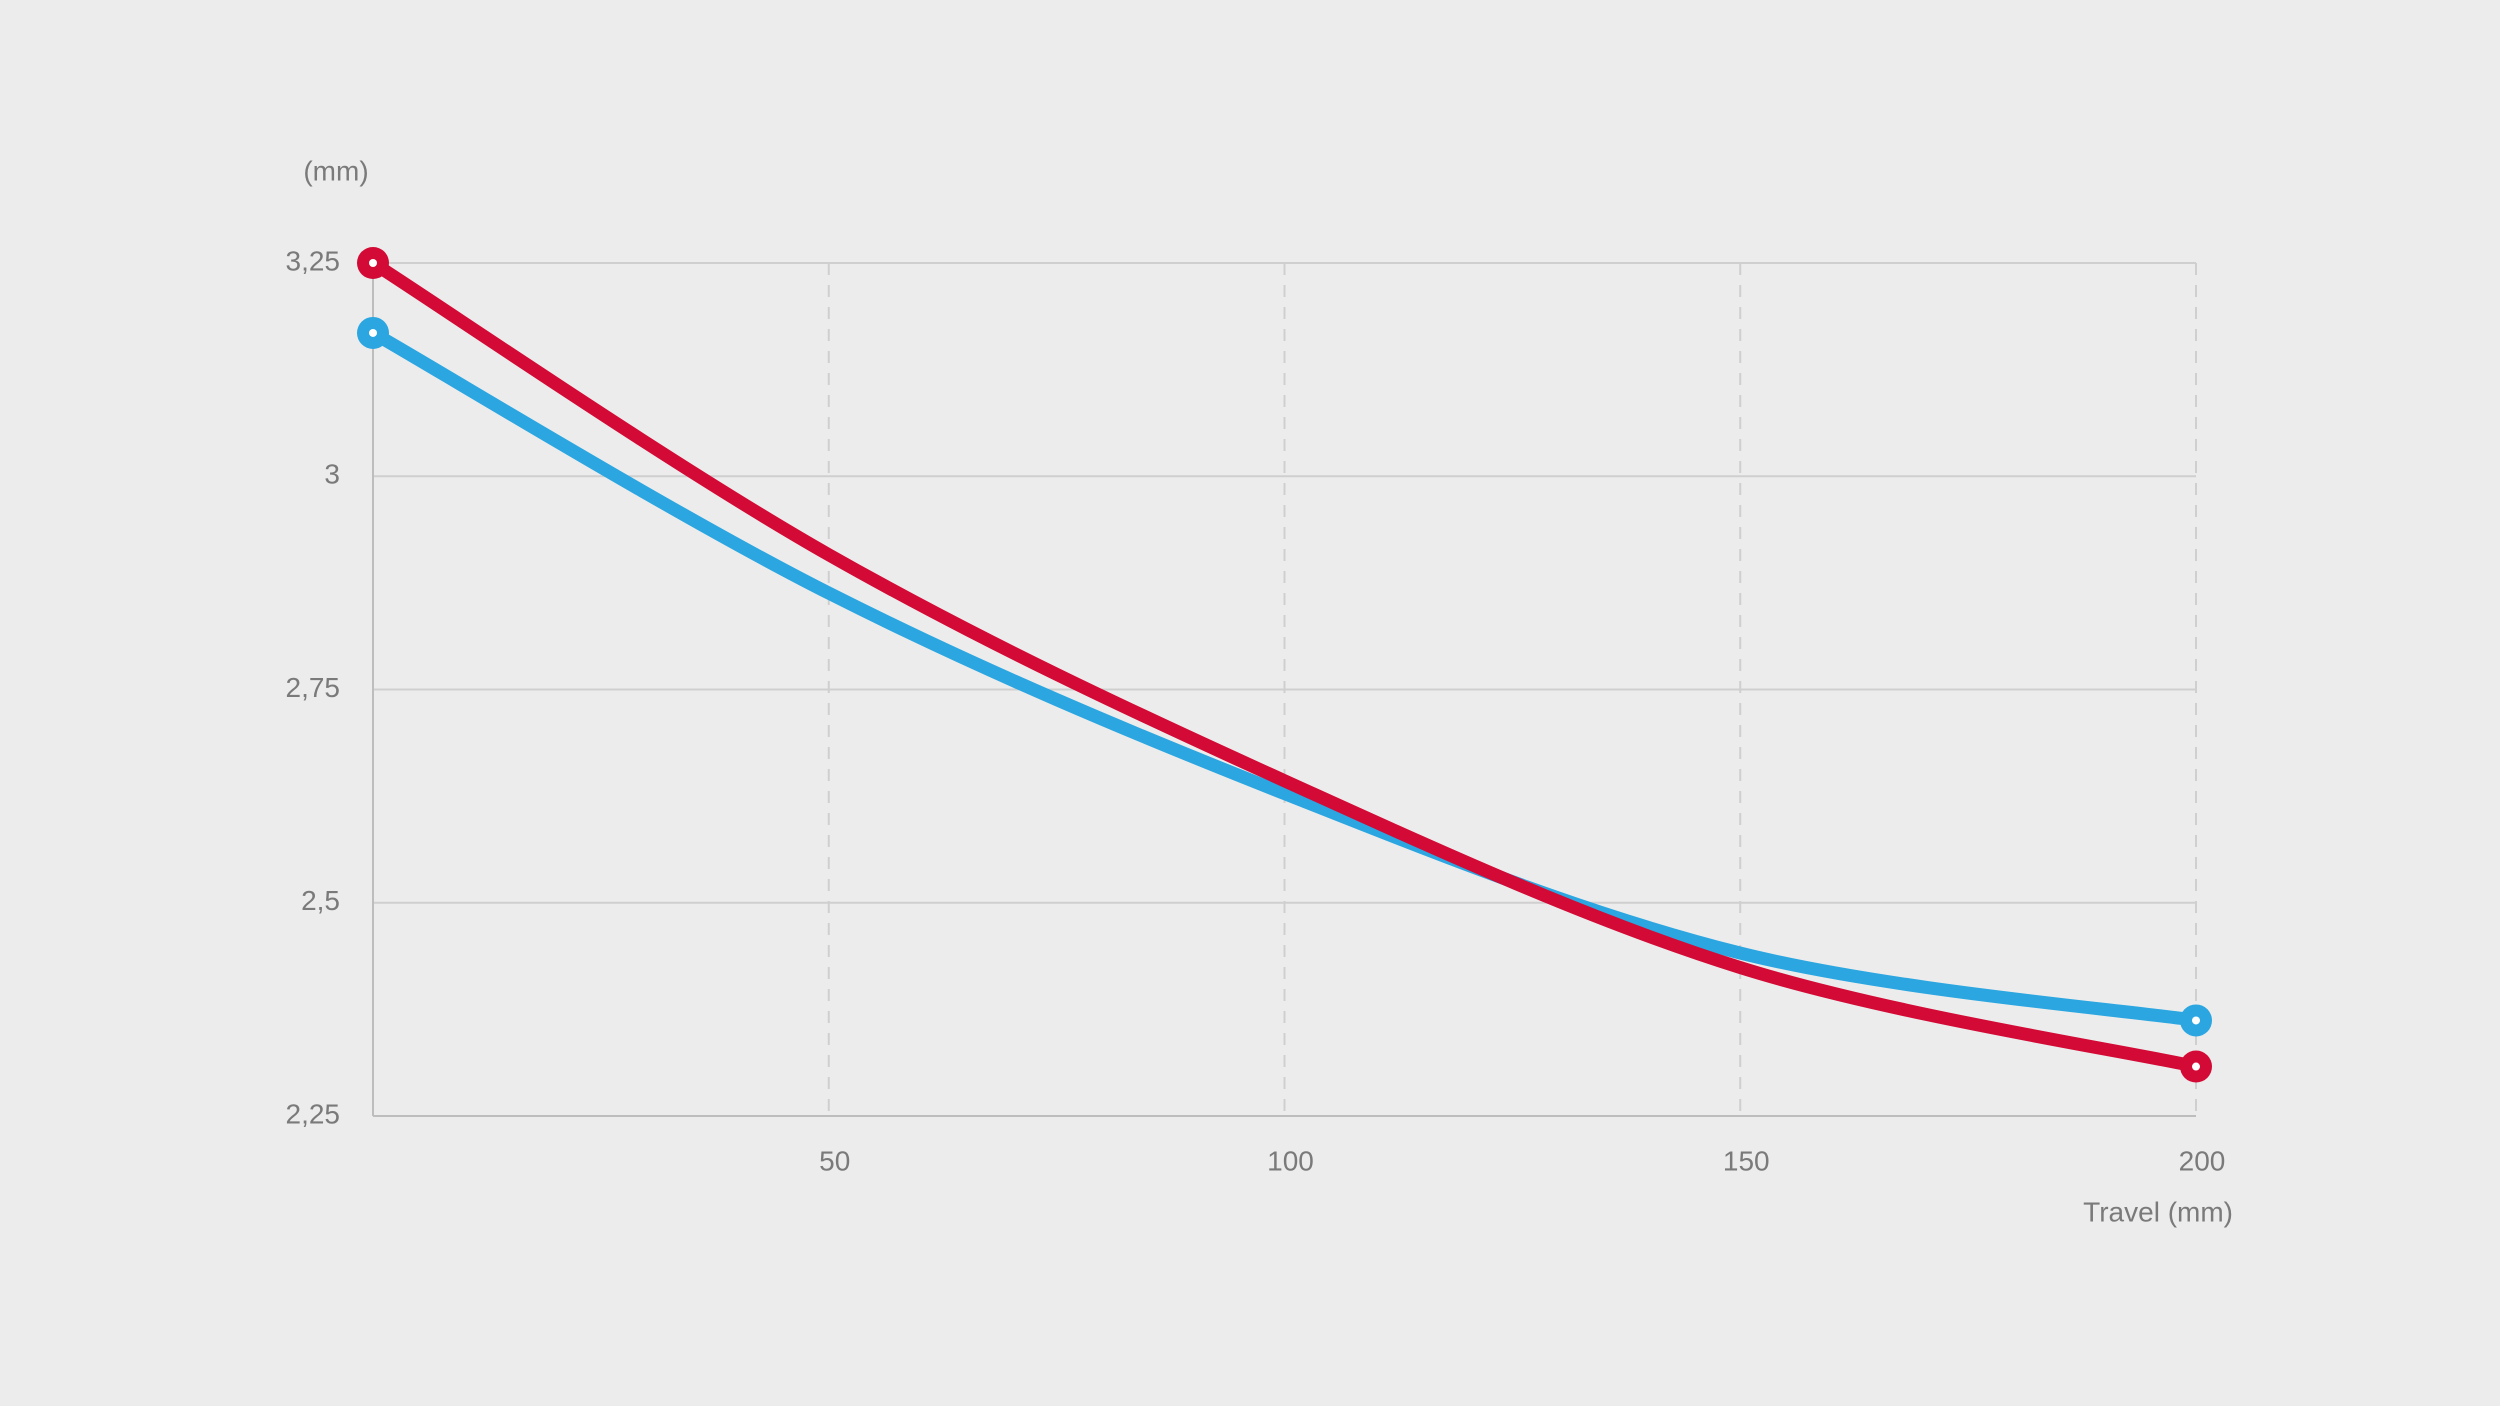 The height and width of the screenshot is (1406, 2500). Describe the element at coordinates (335, 170) in the screenshot. I see `y-axis-label: (mm)` at that location.